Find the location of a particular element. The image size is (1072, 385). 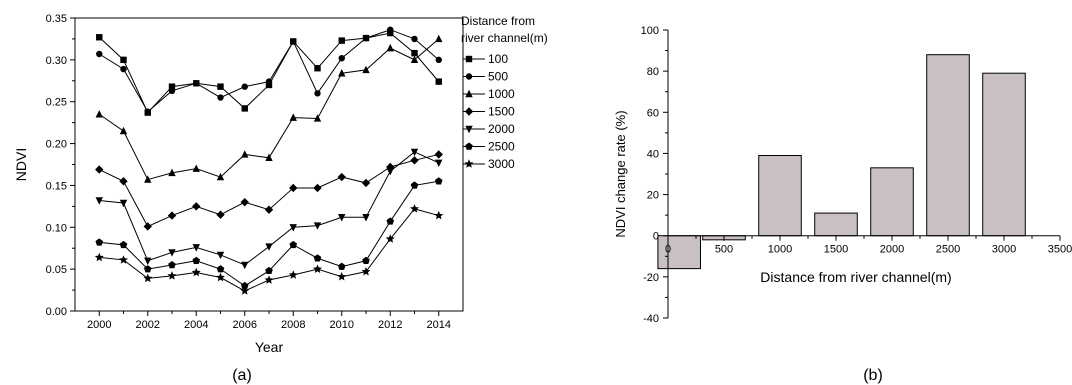

y-tick-label: 80 is located at coordinates (653, 72).